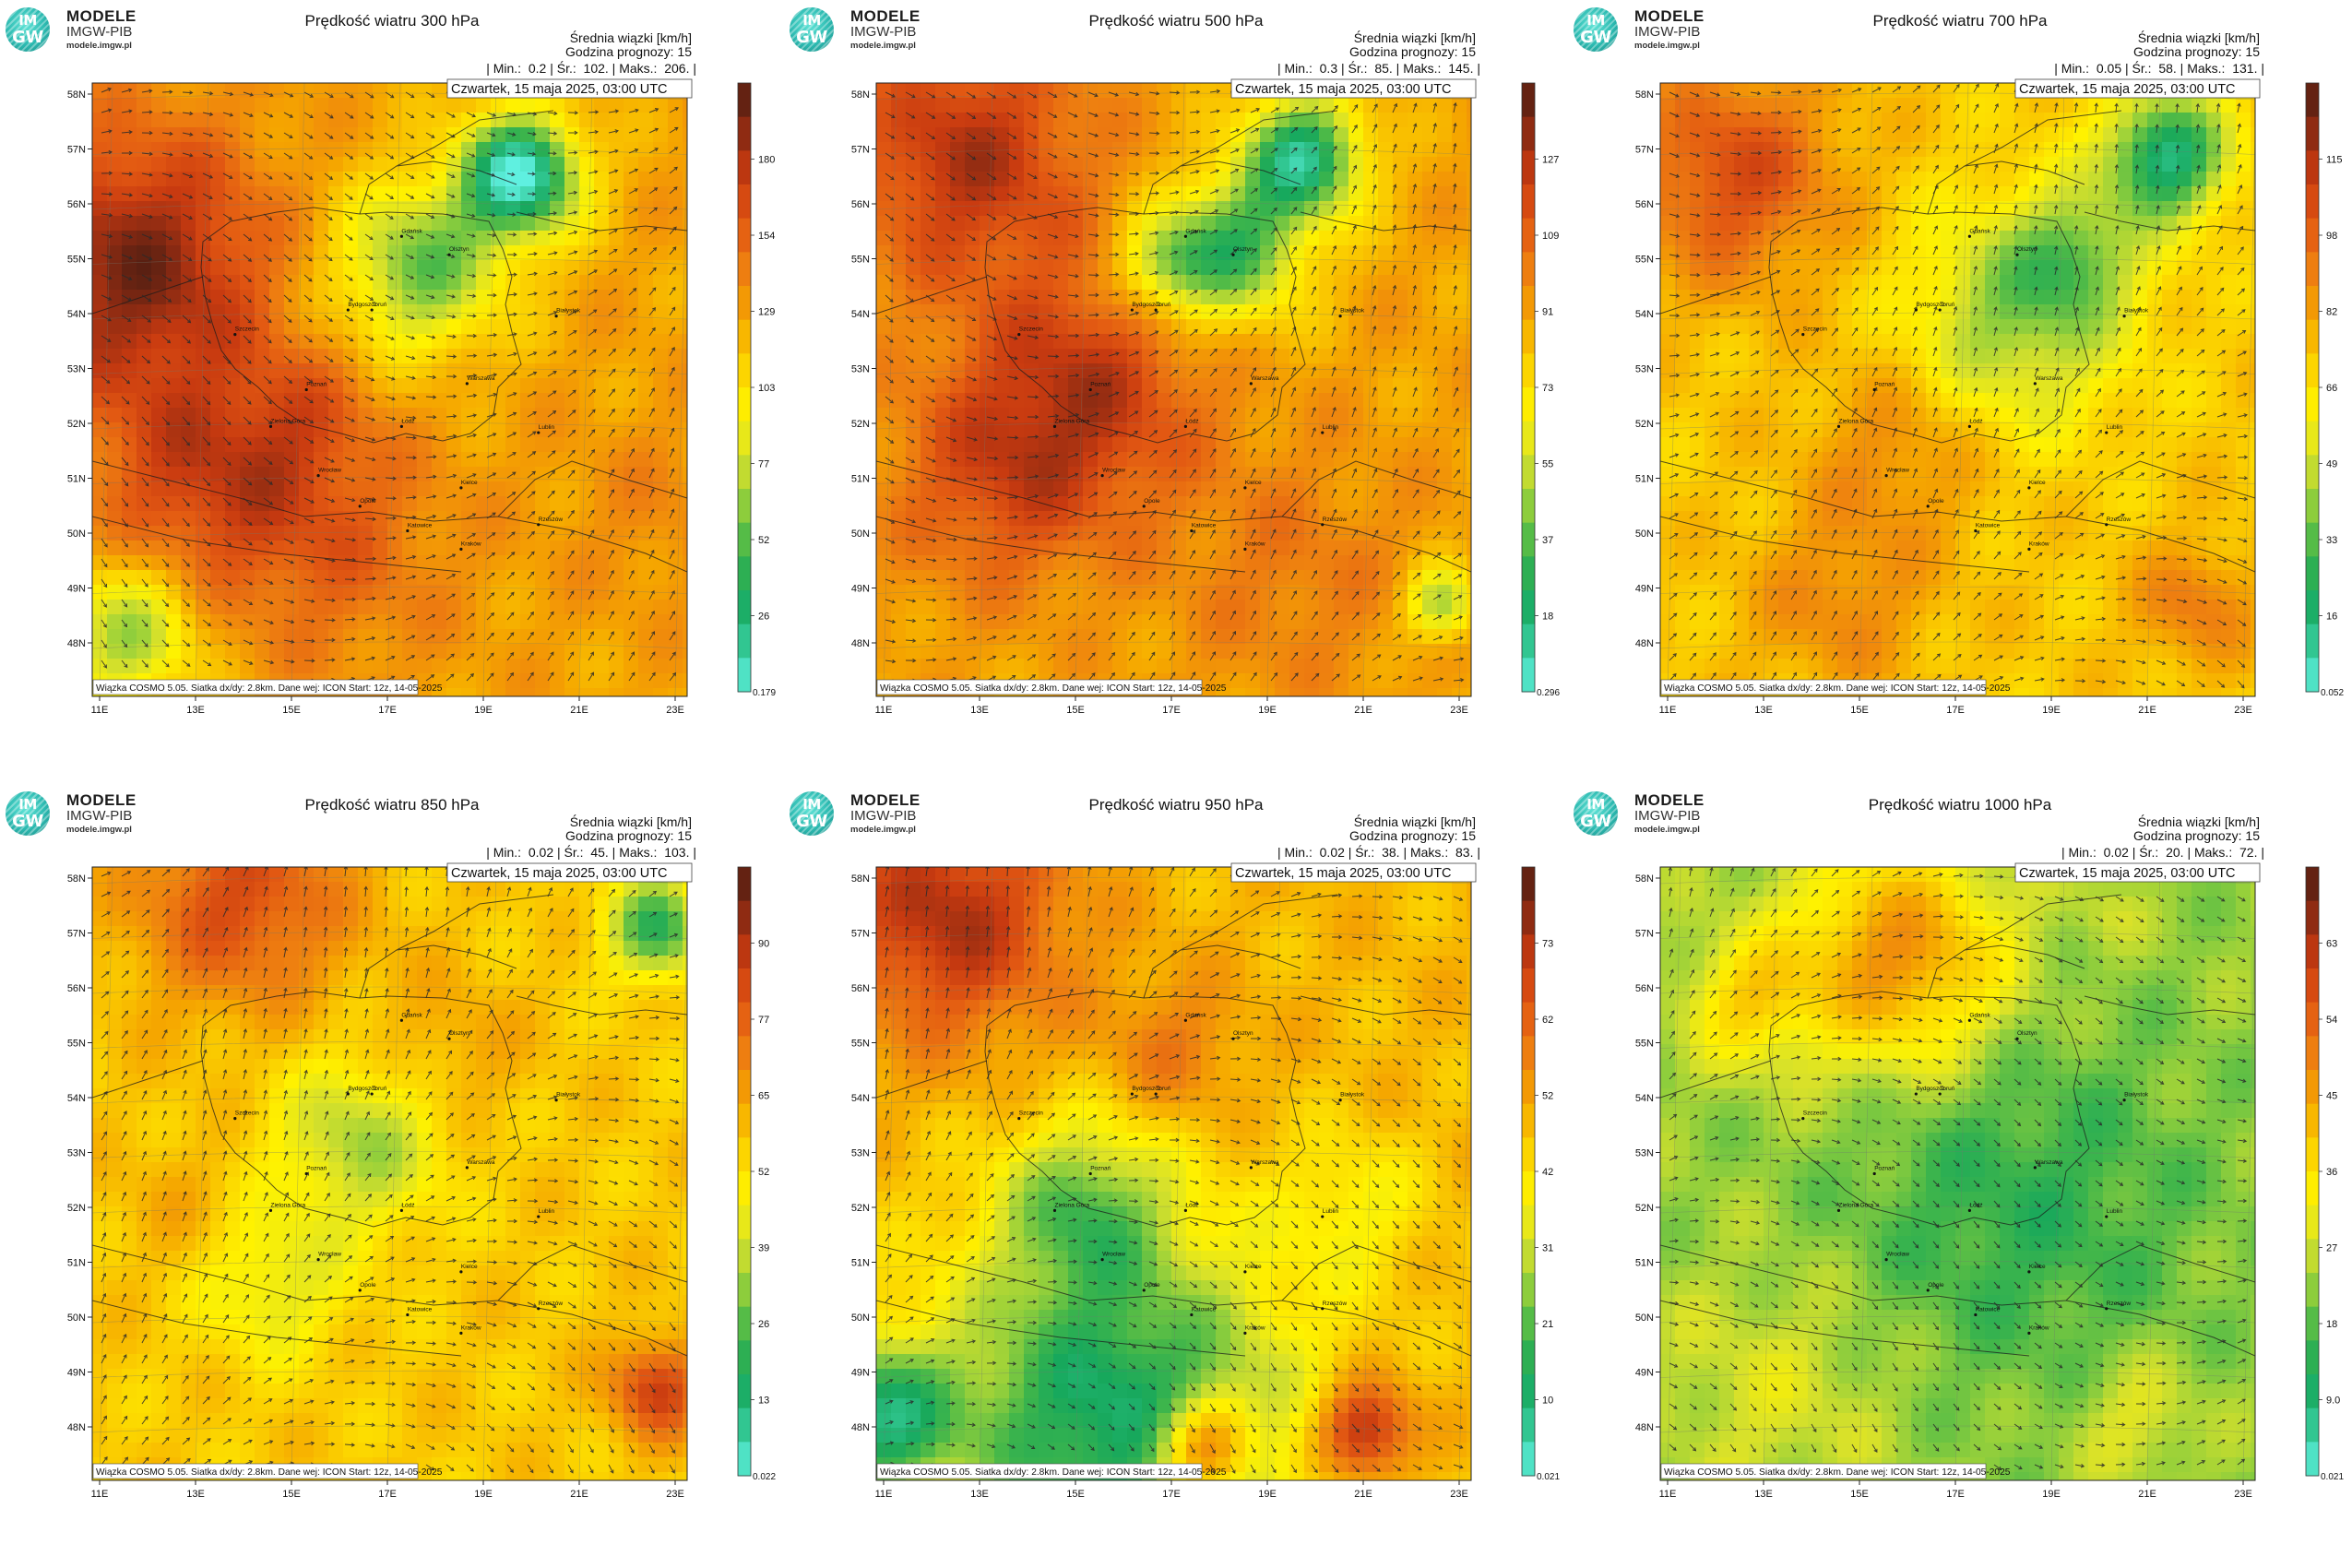  I want to click on city-label: Katowice, so click(1204, 525).